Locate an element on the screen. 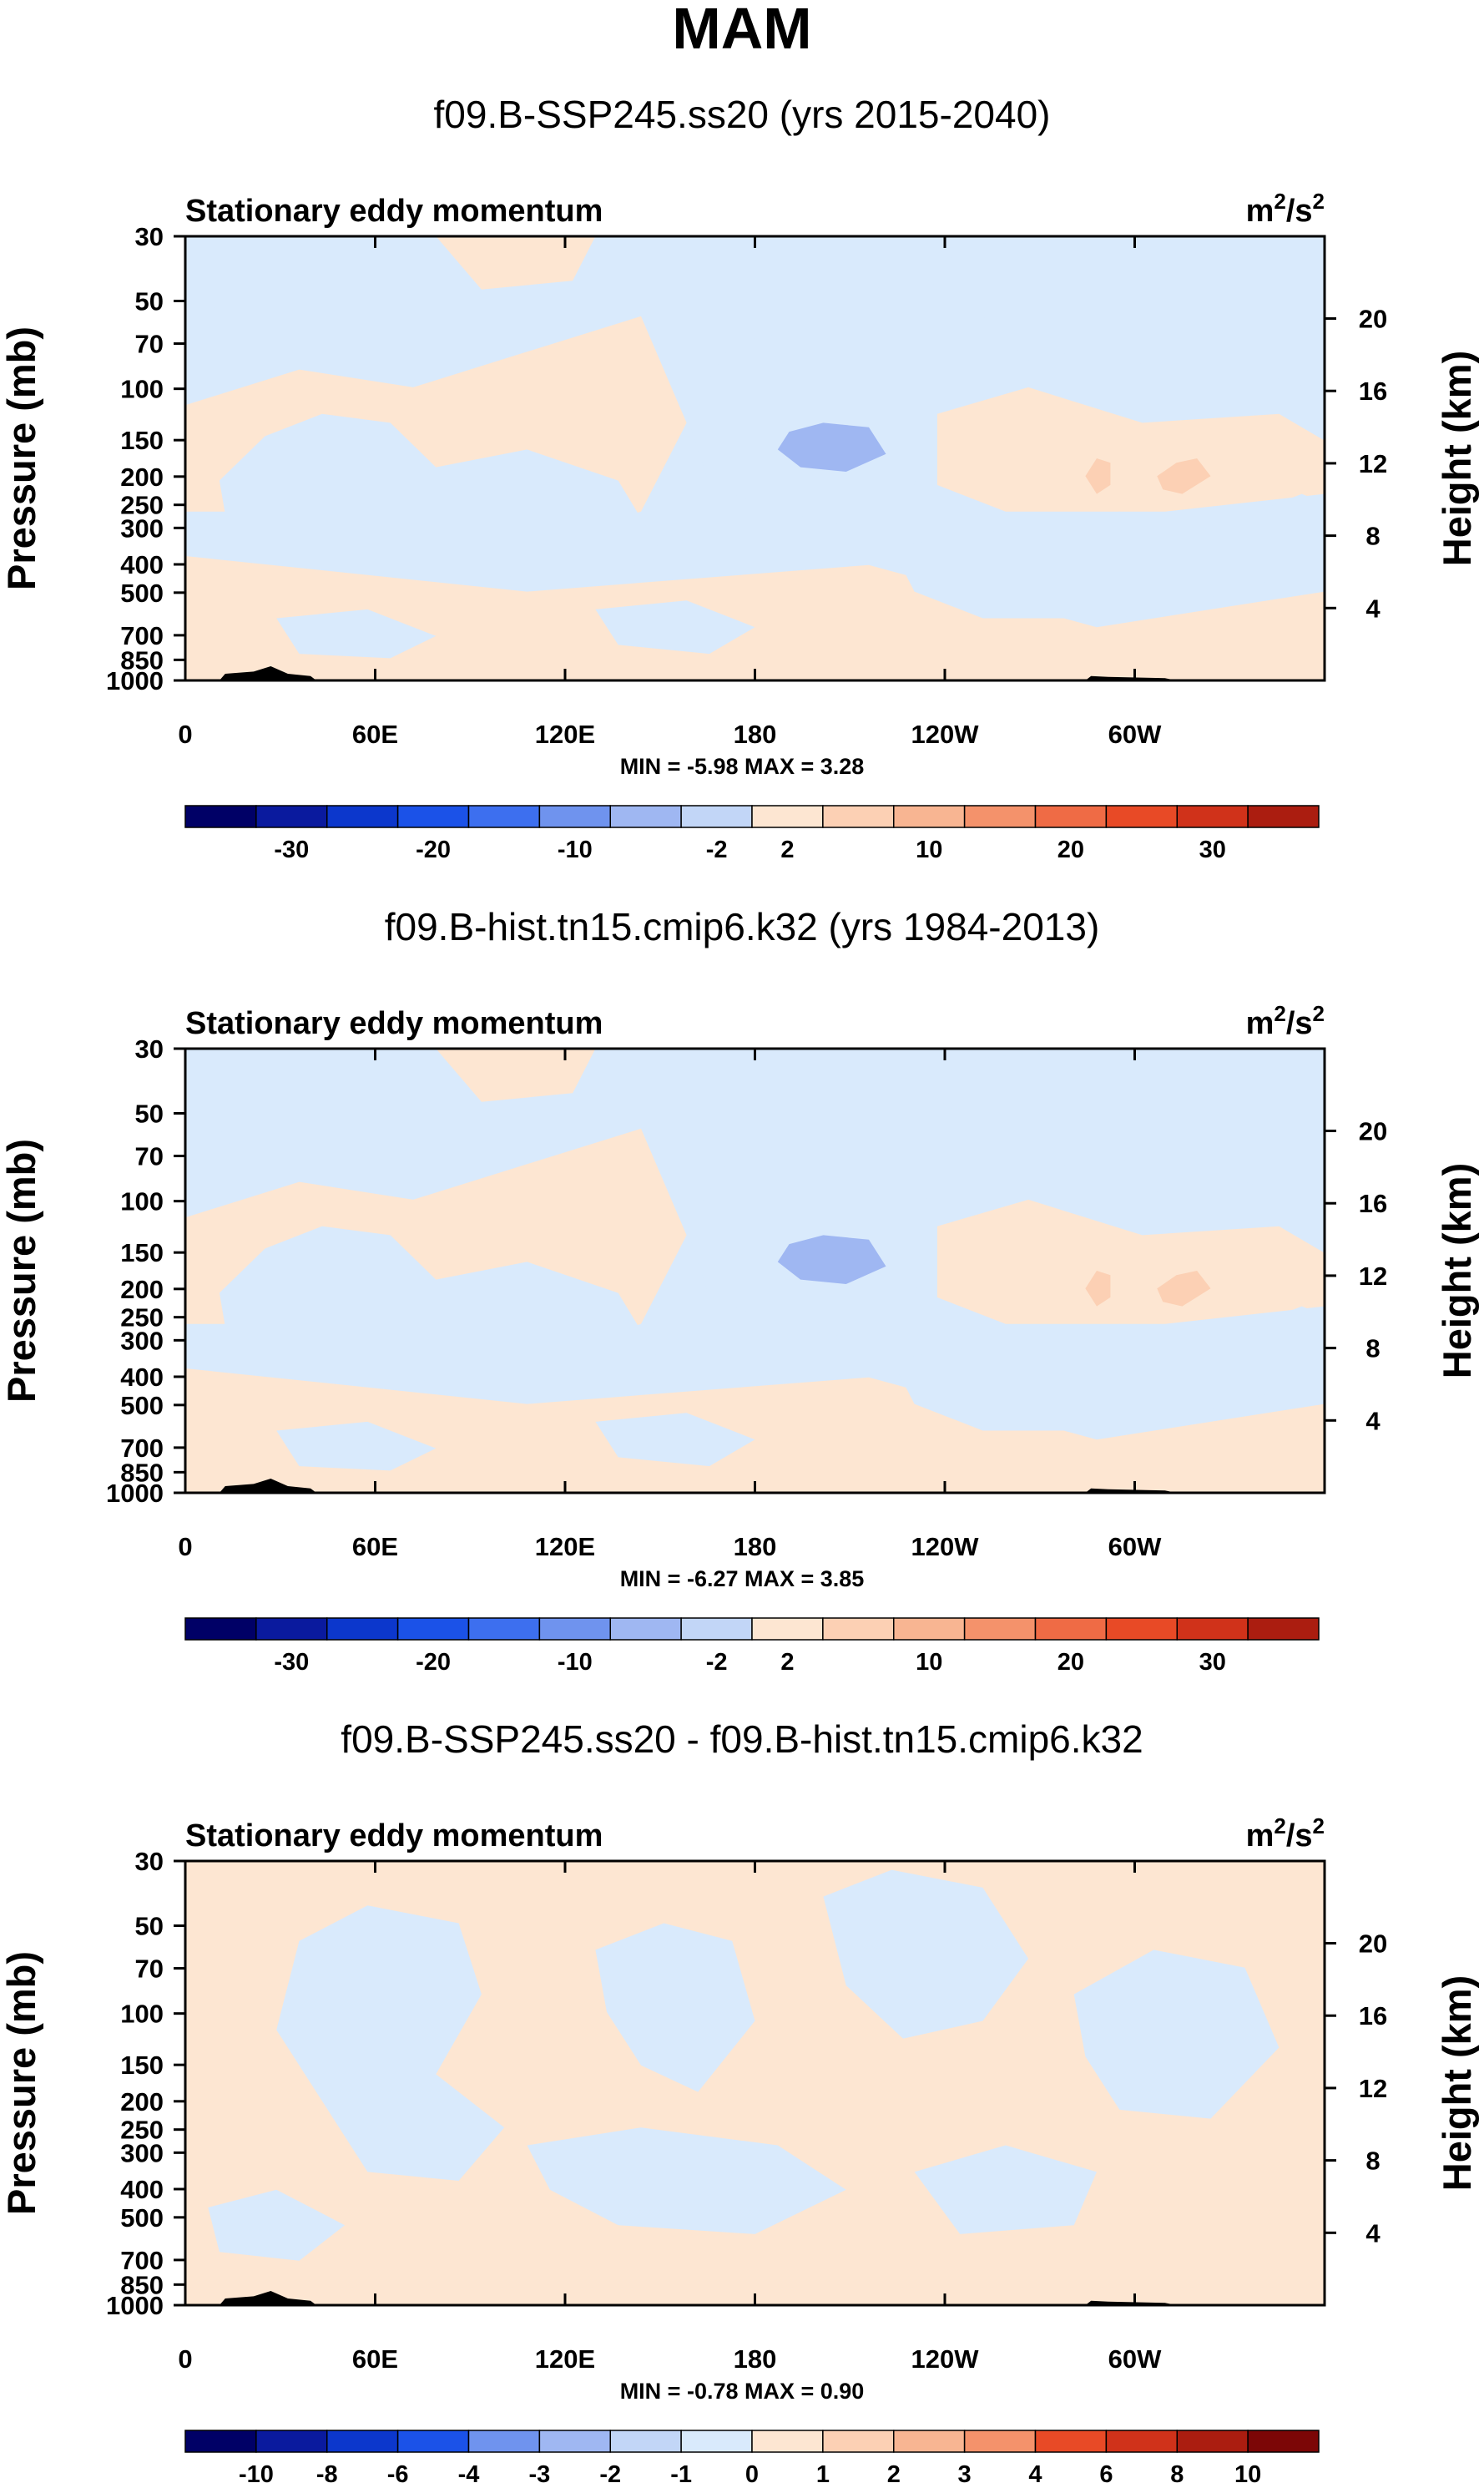  height-tick-label: 8 is located at coordinates (1372, 1348).